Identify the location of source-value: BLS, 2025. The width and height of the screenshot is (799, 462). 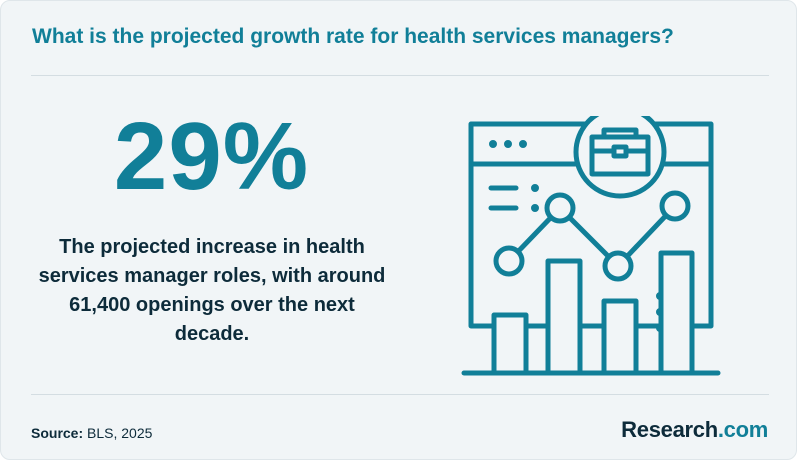
(120, 433).